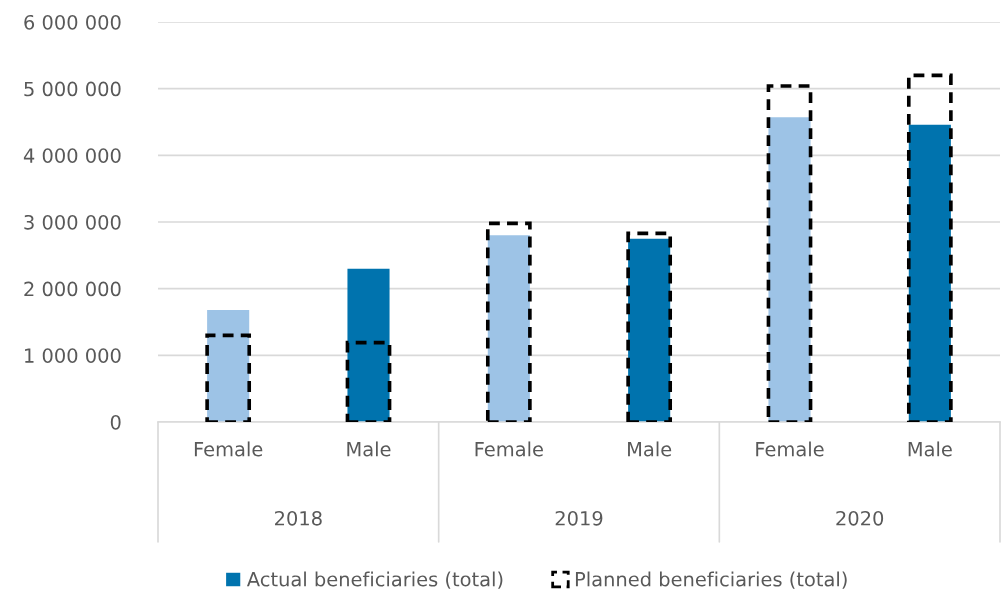 This screenshot has height=597, width=1001. What do you see at coordinates (73, 355) in the screenshot?
I see `y-tick-label: 1 000 000` at bounding box center [73, 355].